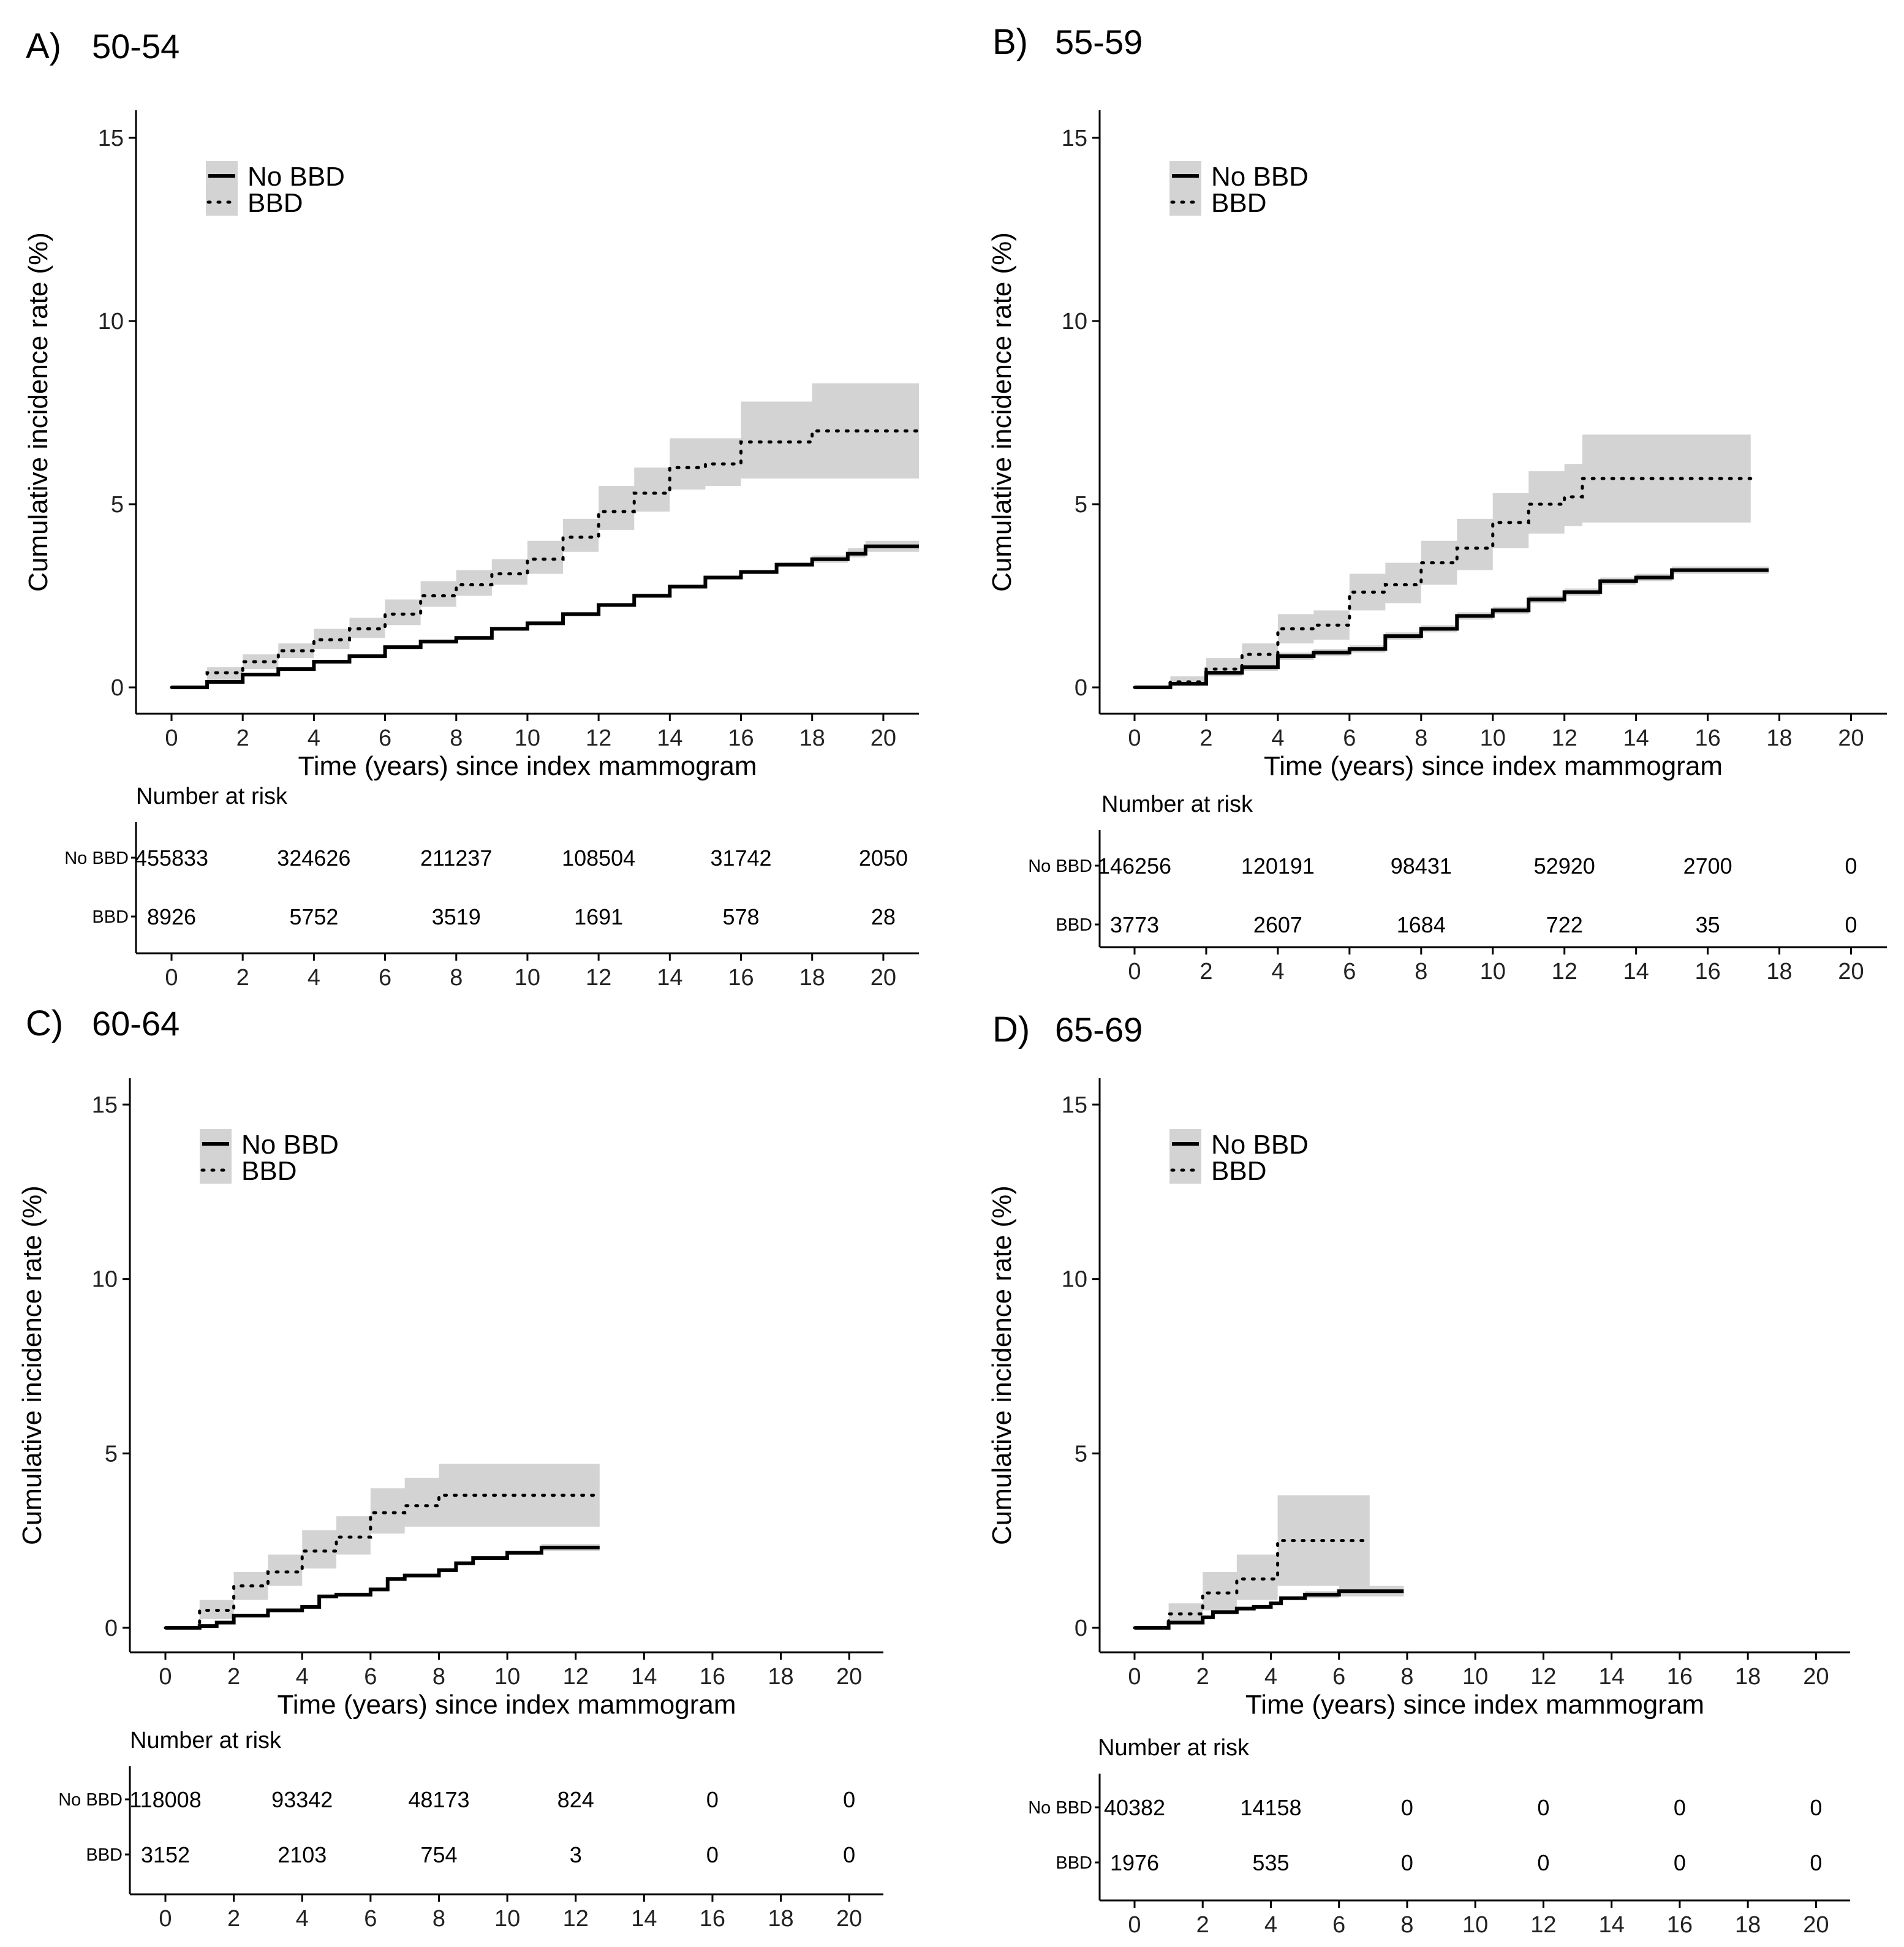 The height and width of the screenshot is (1947, 1904). What do you see at coordinates (111, 322) in the screenshot?
I see `y-tick-label: 10` at bounding box center [111, 322].